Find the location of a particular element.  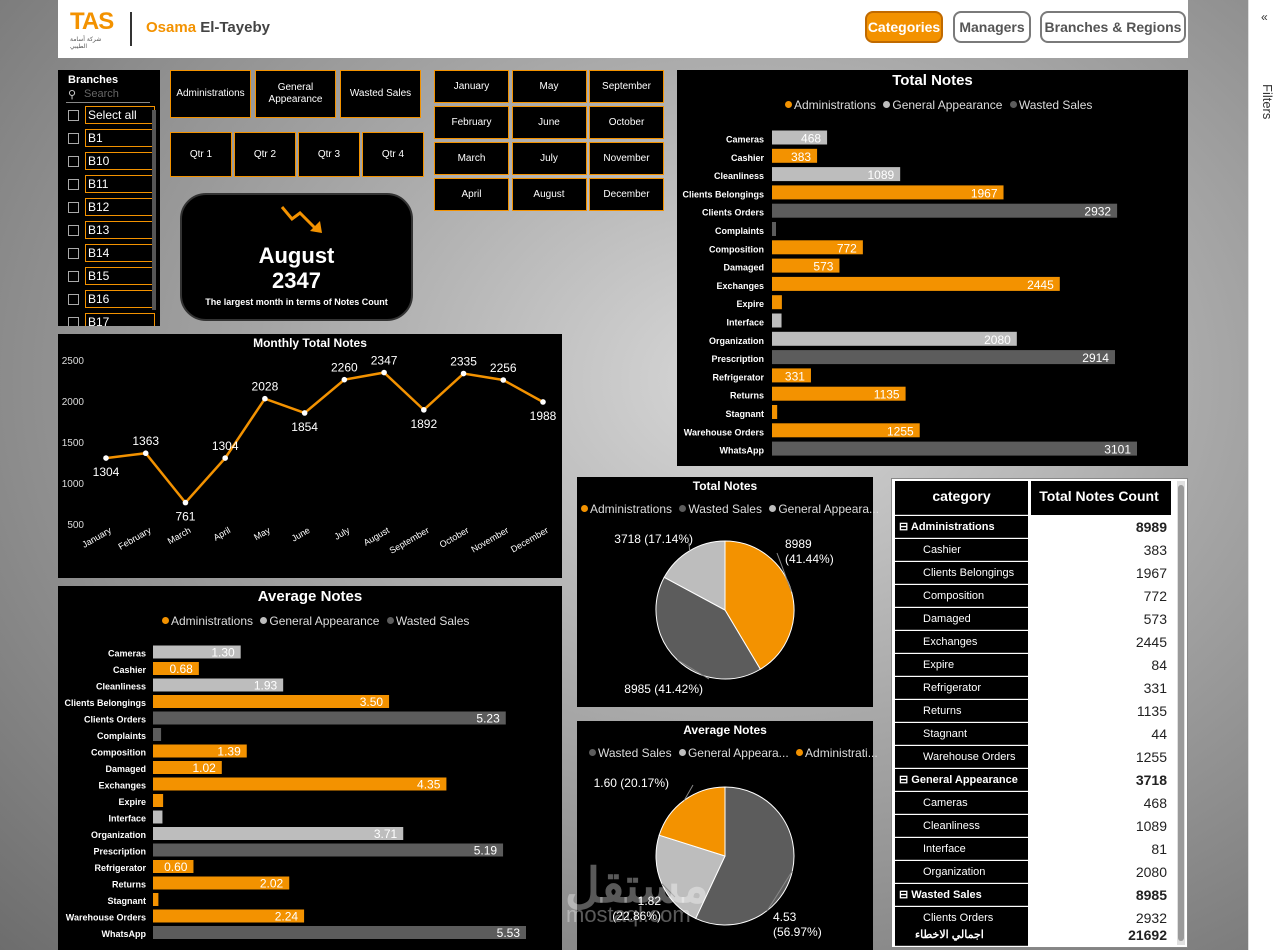

month-button-february: February is located at coordinates (471, 122).